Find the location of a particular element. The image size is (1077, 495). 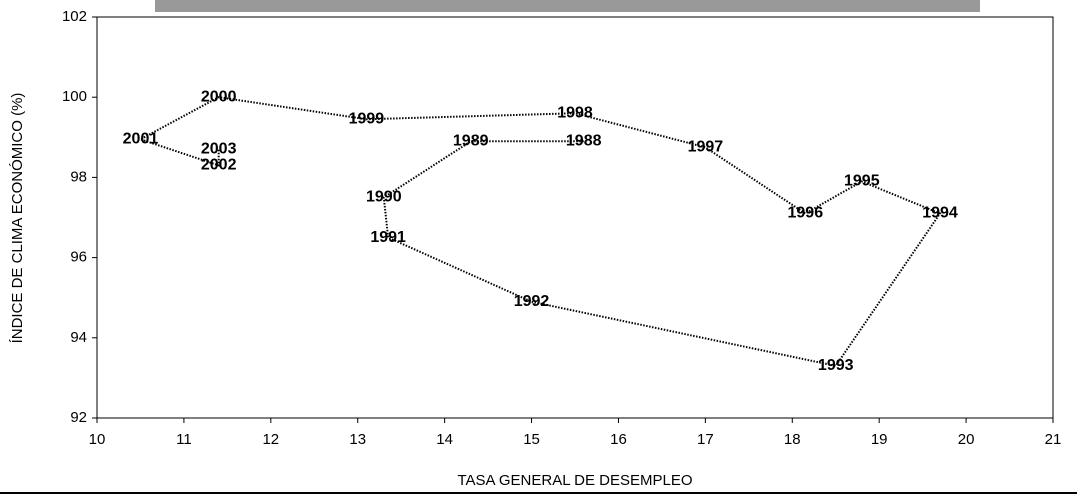

y-tick-label: 102 is located at coordinates (74, 16).